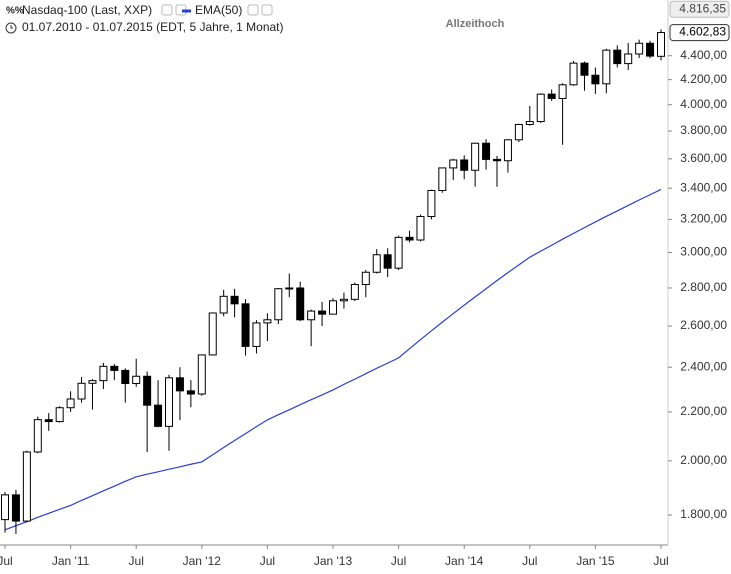  I want to click on x-tick-label: Jan '11, so click(71, 561).